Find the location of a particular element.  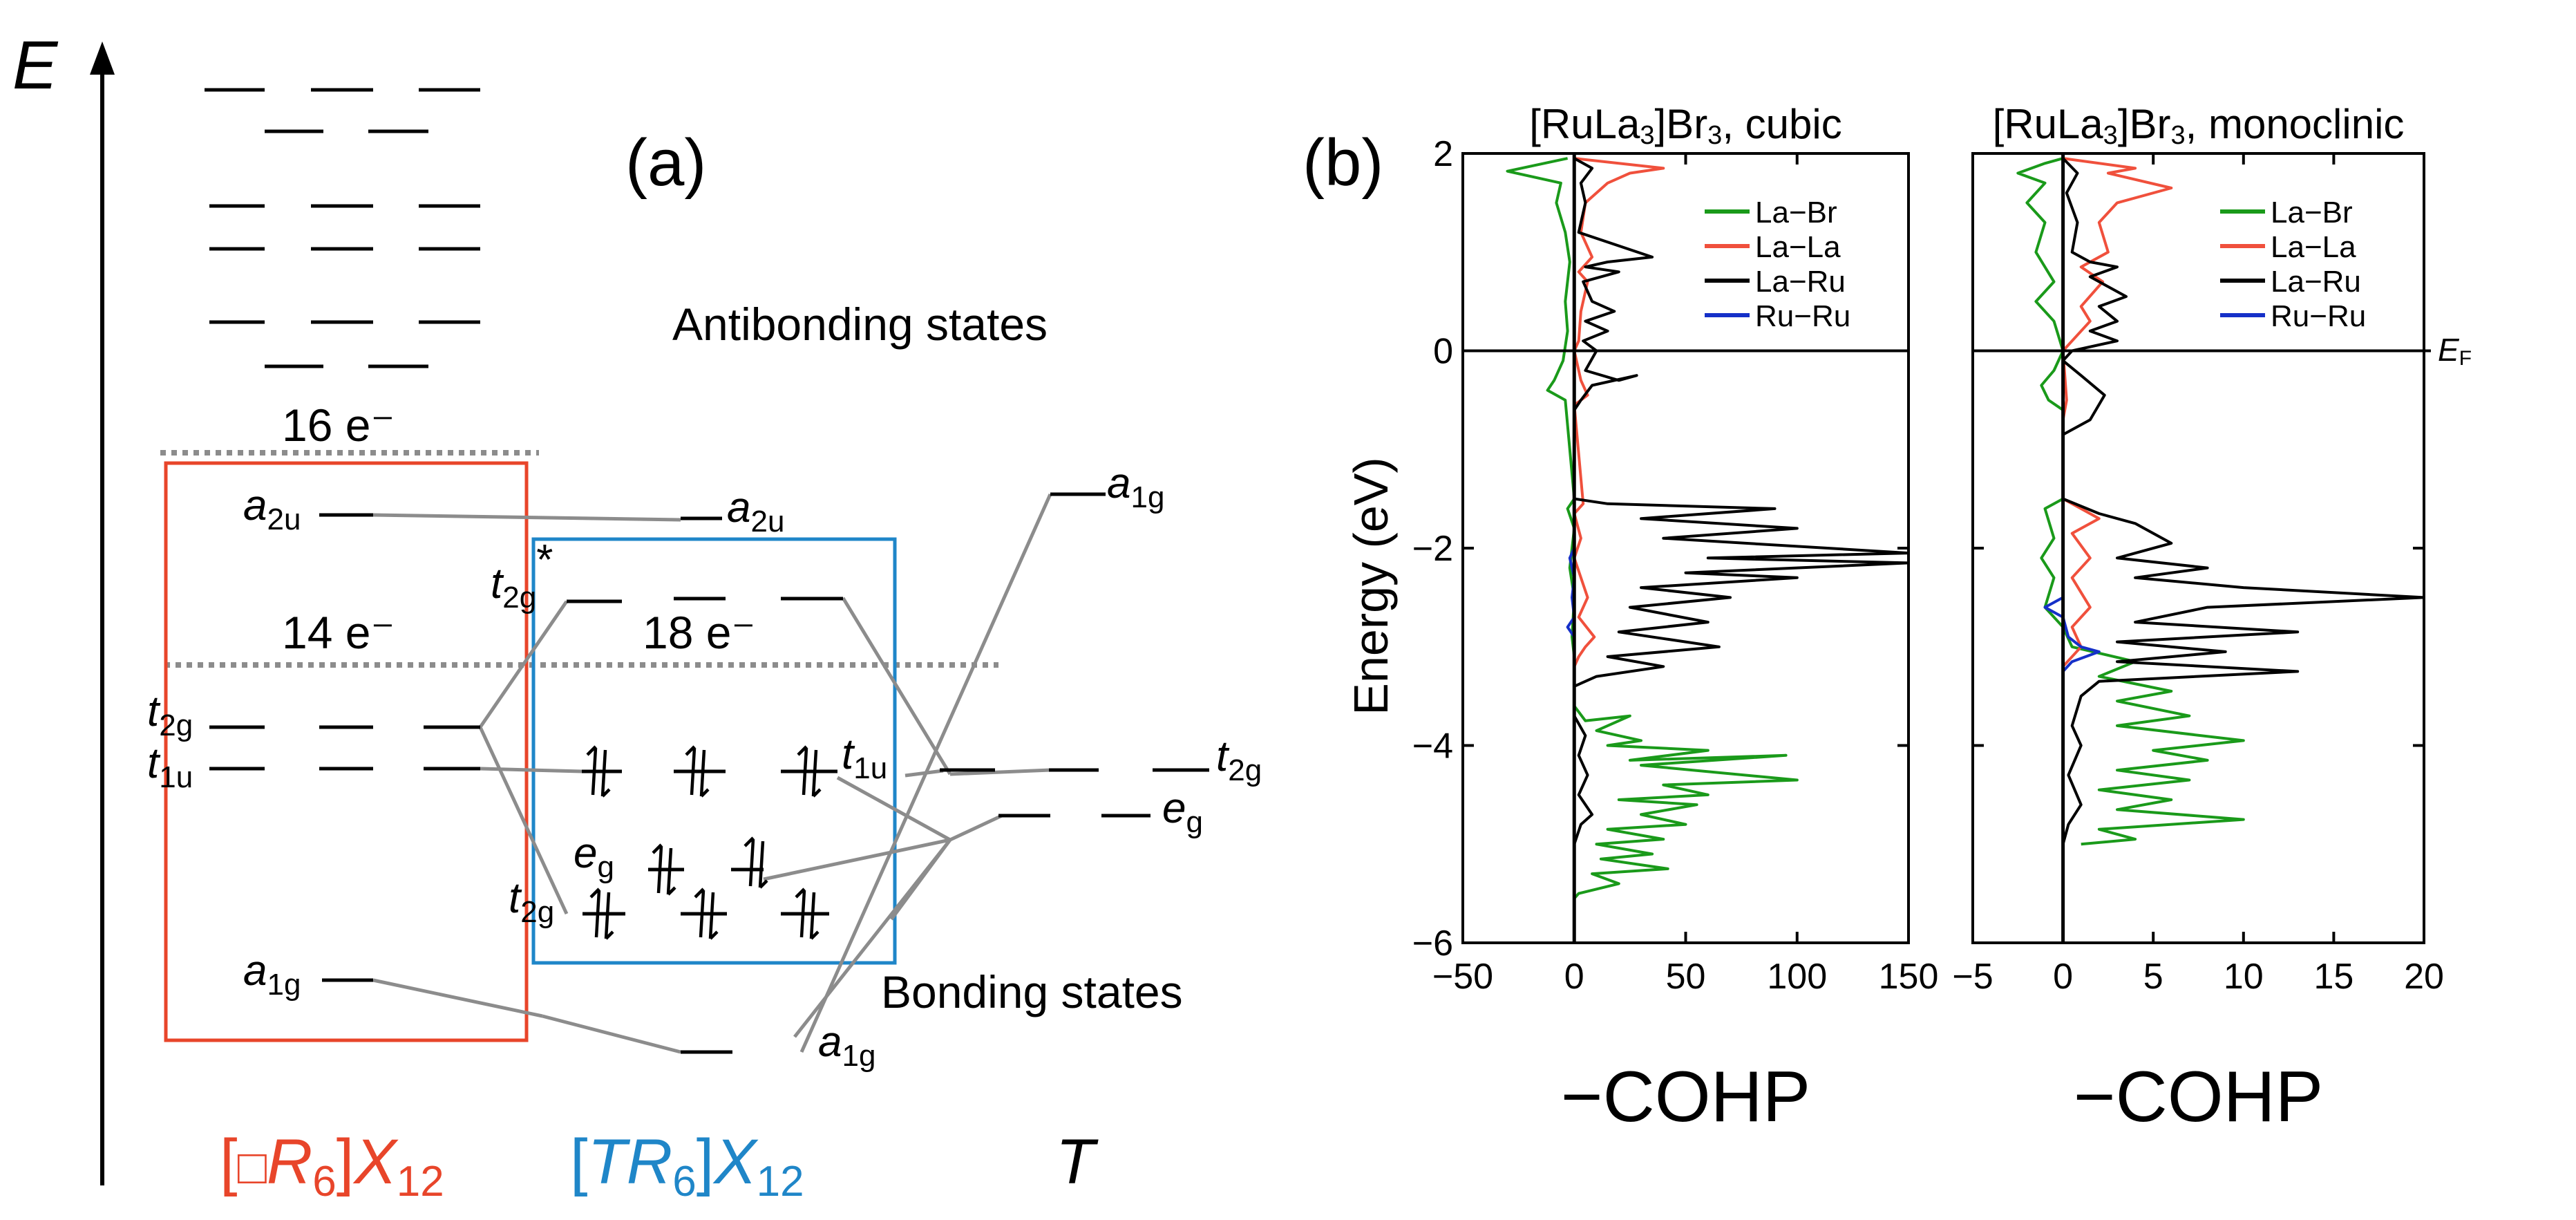

orbital-label-left-a1g: a1g is located at coordinates (272, 974).